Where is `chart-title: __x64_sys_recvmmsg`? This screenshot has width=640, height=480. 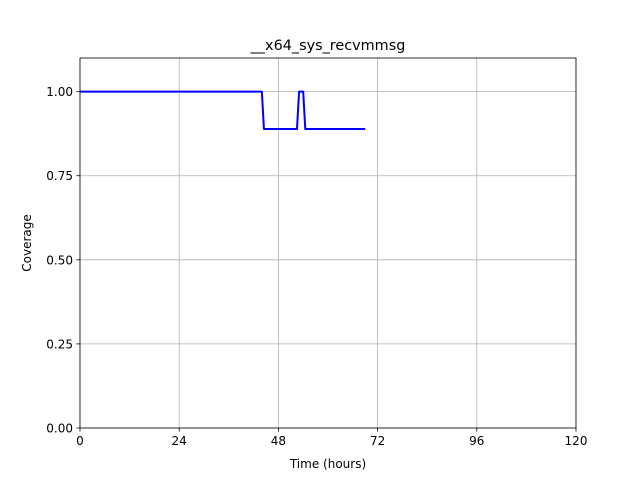 chart-title: __x64_sys_recvmmsg is located at coordinates (328, 46).